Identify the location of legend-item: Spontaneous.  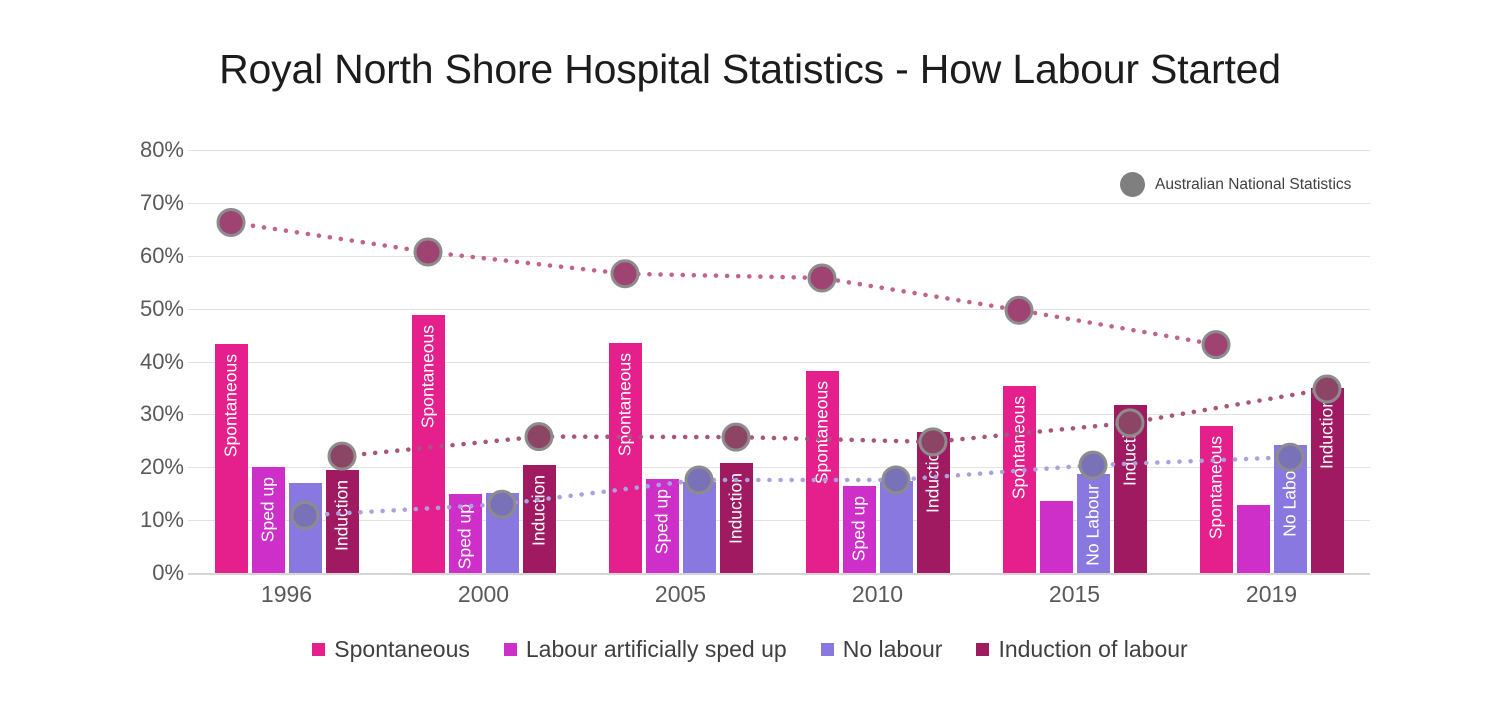
(391, 649).